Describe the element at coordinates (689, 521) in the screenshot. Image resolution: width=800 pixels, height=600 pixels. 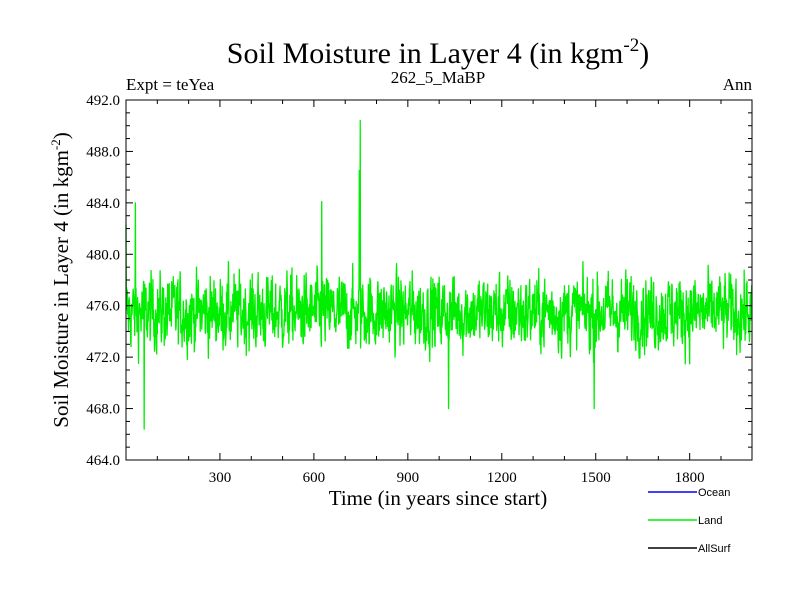
I see `legend: Ocean Land AllSurf` at that location.